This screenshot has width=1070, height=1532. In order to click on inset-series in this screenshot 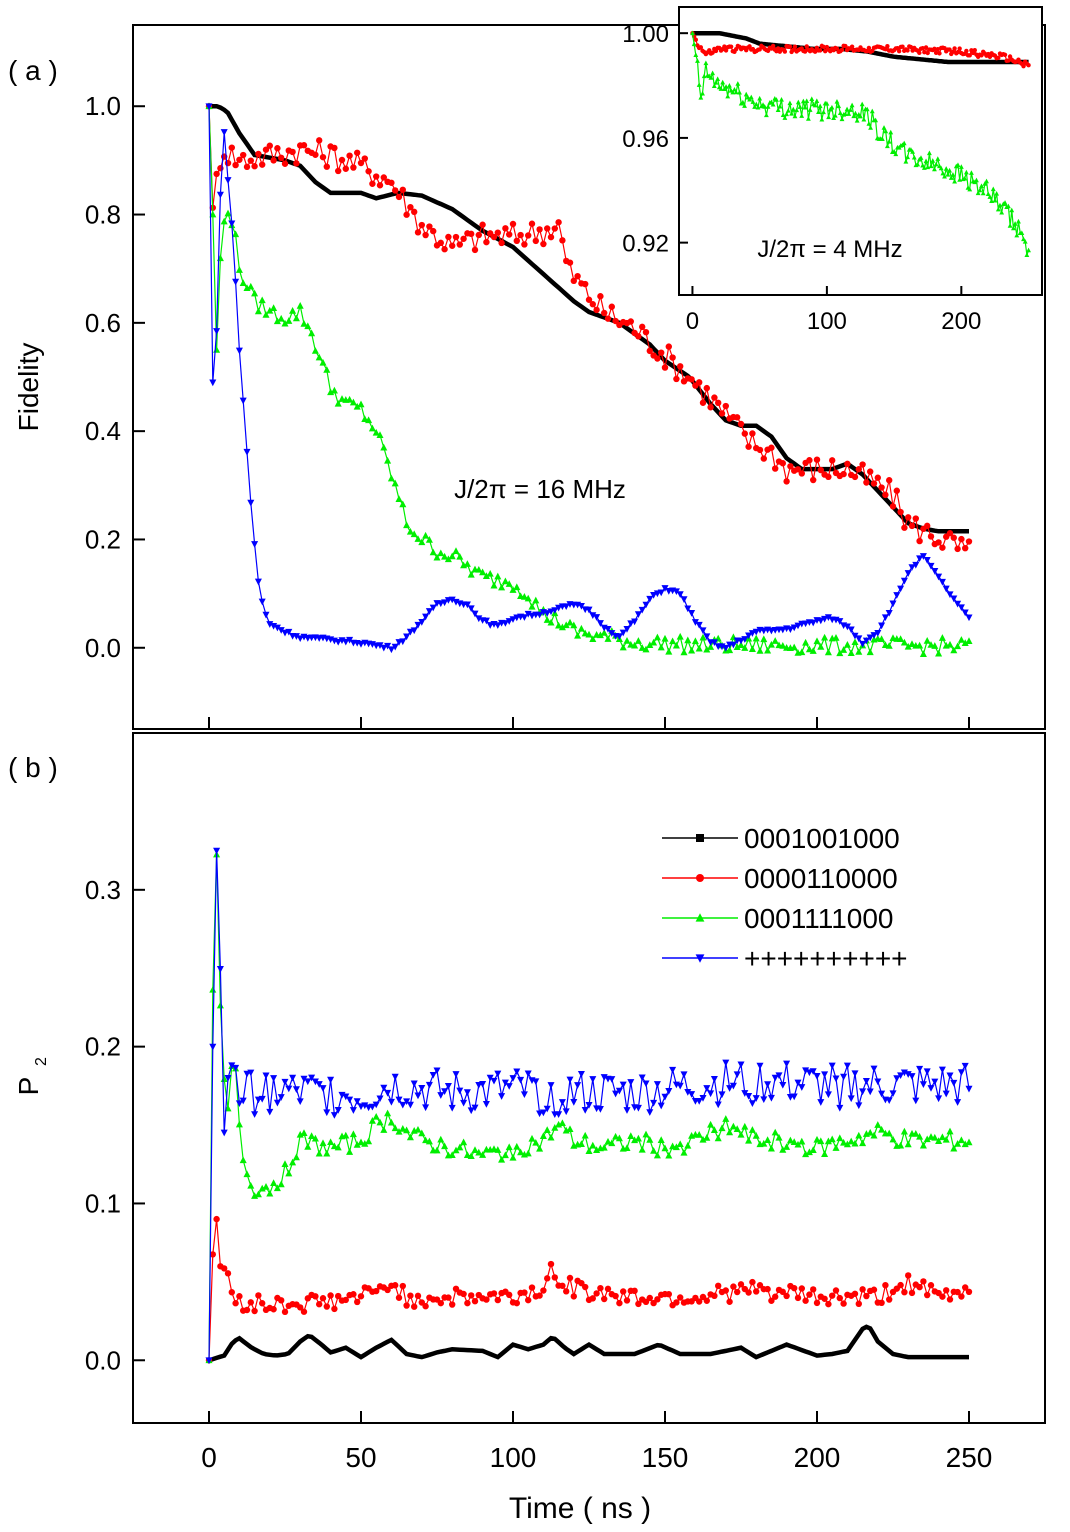, I will do `click(860, 144)`.